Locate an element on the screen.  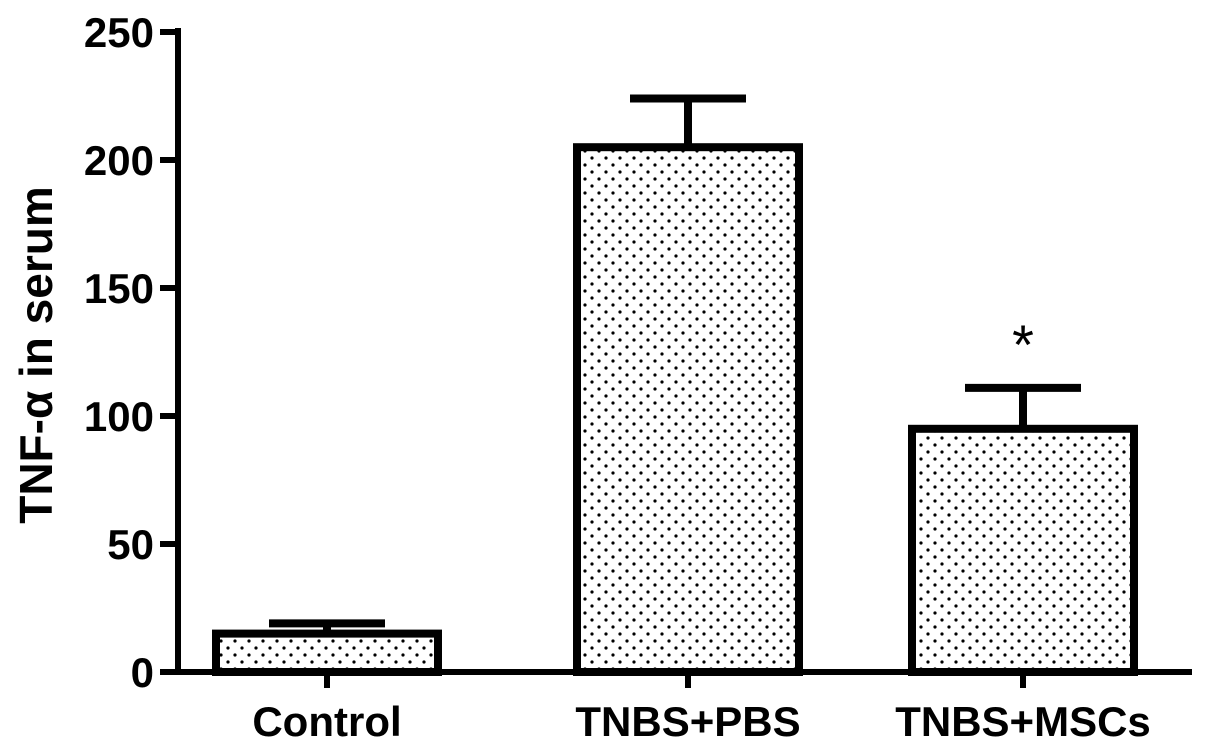
x-tick-label: TNBS+MSCs is located at coordinates (1023, 721).